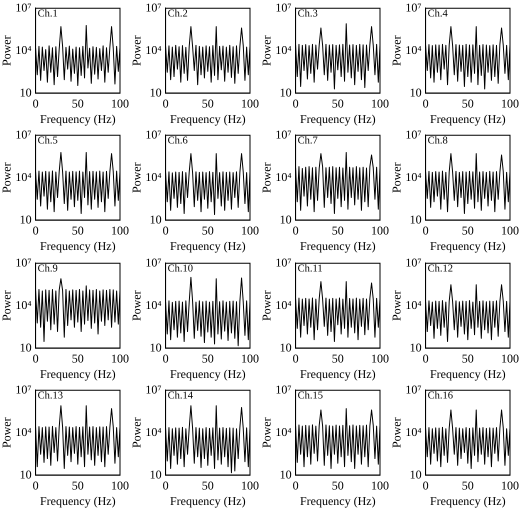  I want to click on chart-title: Ch.8, so click(438, 141).